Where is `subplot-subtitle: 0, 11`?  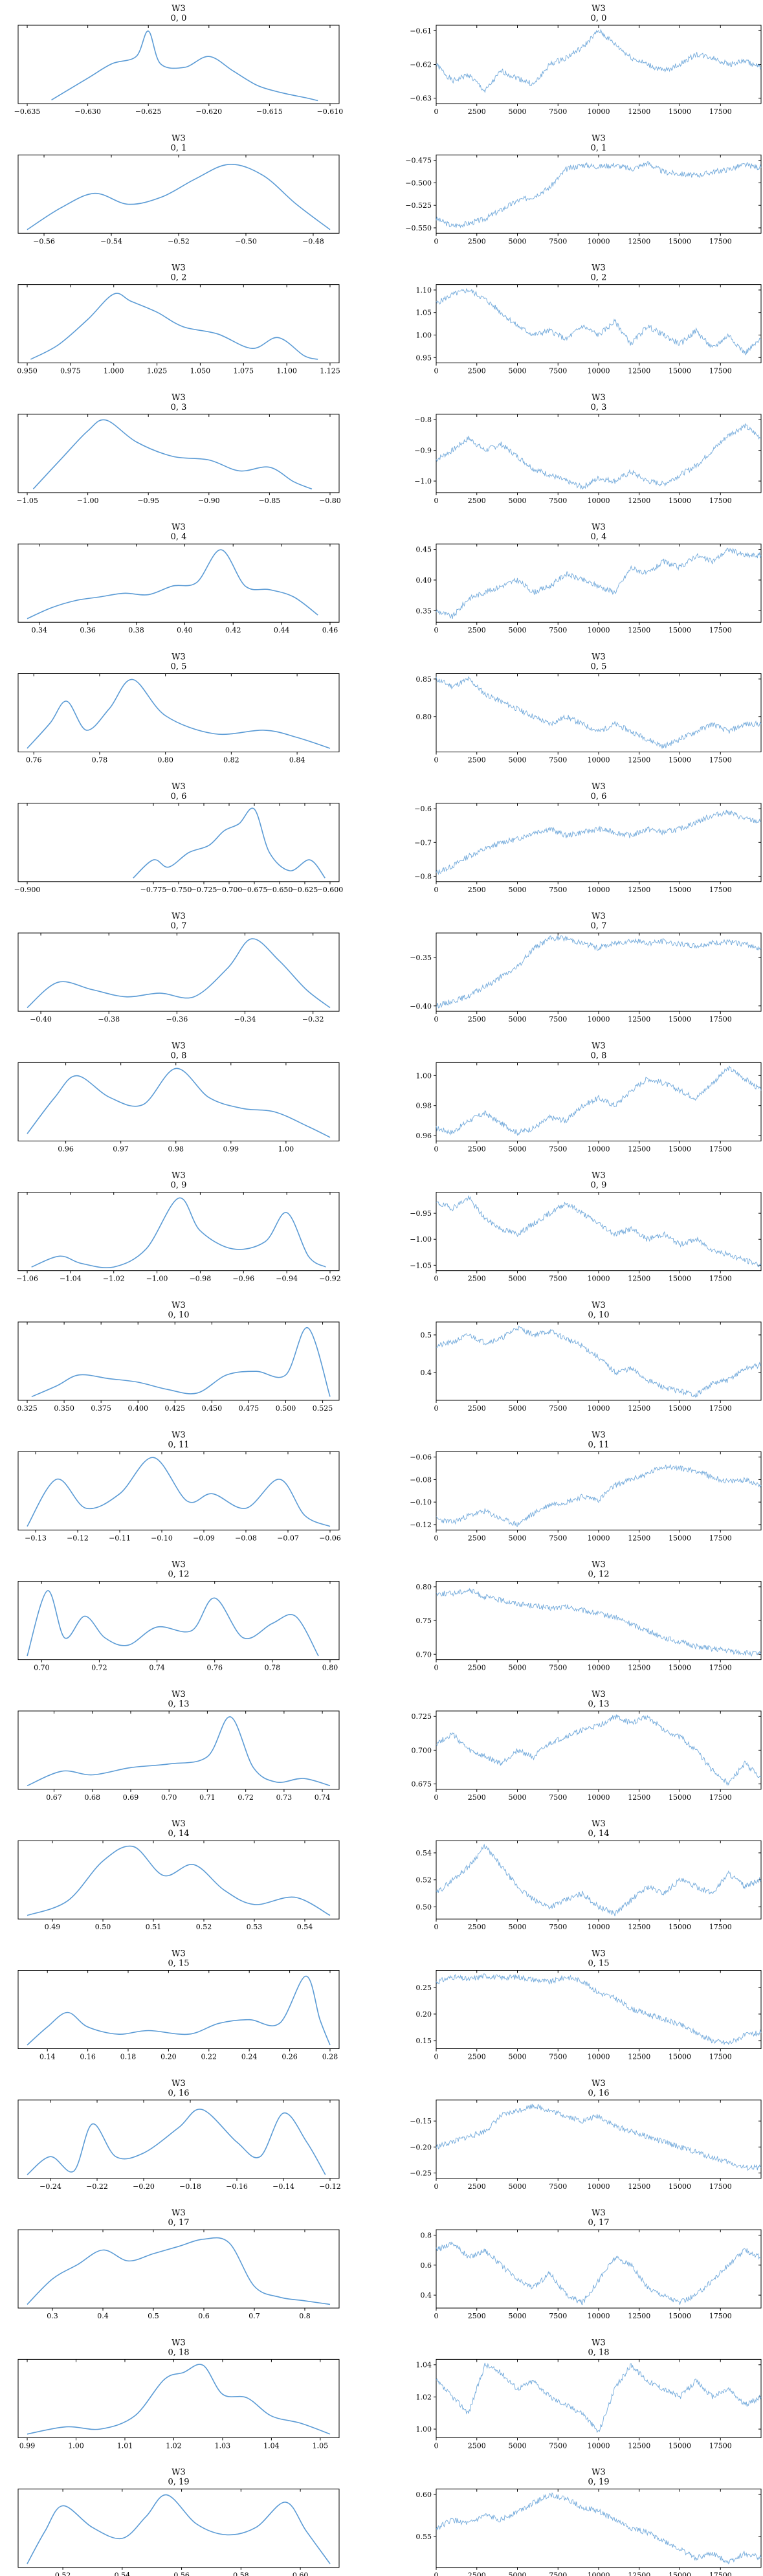
subplot-subtitle: 0, 11 is located at coordinates (178, 1445).